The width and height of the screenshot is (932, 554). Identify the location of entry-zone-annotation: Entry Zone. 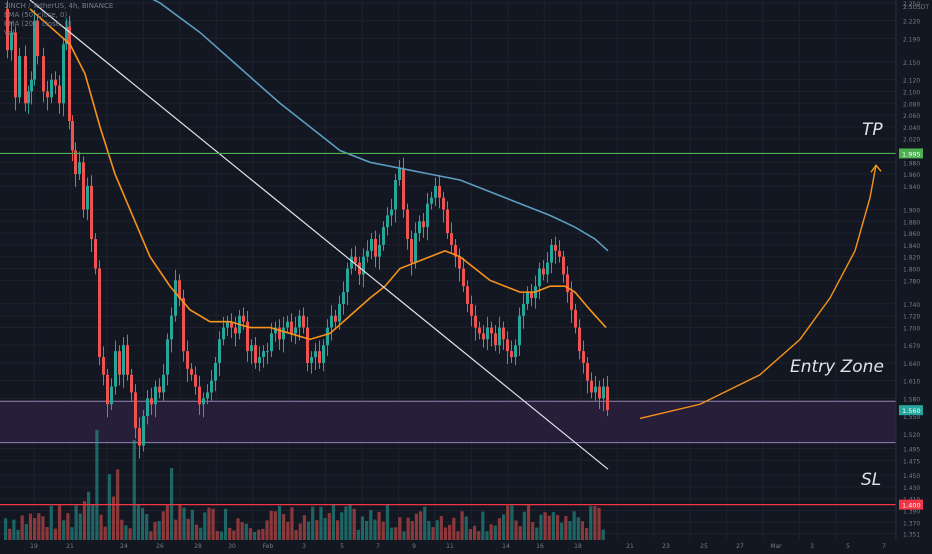
(837, 367).